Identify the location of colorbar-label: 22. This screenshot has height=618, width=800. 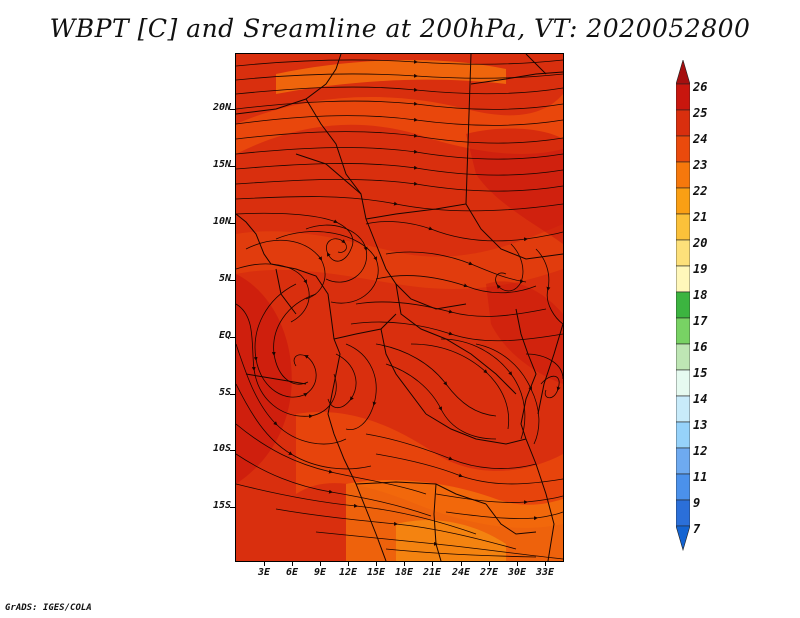
(700, 191).